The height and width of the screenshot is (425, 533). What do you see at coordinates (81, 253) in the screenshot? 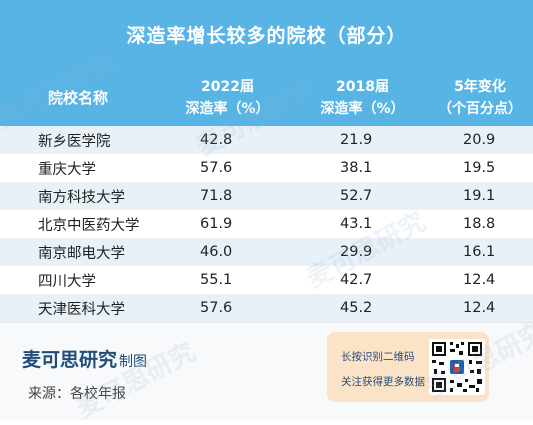
I see `school-name: 南京邮电大学` at bounding box center [81, 253].